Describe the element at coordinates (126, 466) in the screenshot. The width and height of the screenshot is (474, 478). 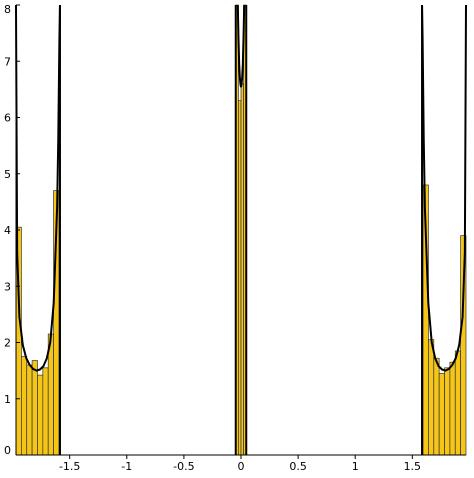
I see `x-tick-label: -1` at that location.